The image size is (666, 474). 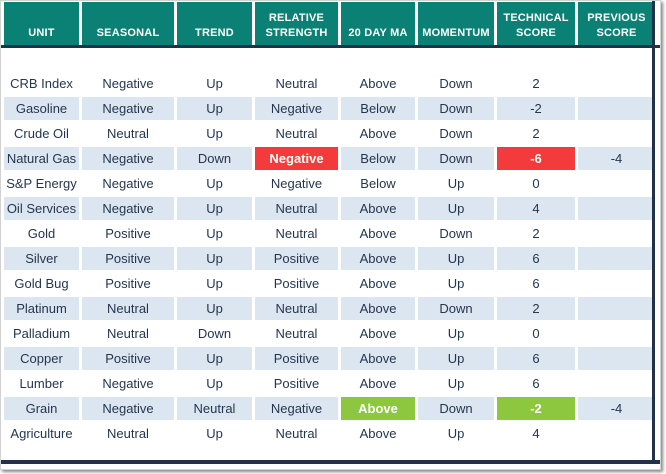 What do you see at coordinates (41, 32) in the screenshot?
I see `header-label-unit: UNIT` at bounding box center [41, 32].